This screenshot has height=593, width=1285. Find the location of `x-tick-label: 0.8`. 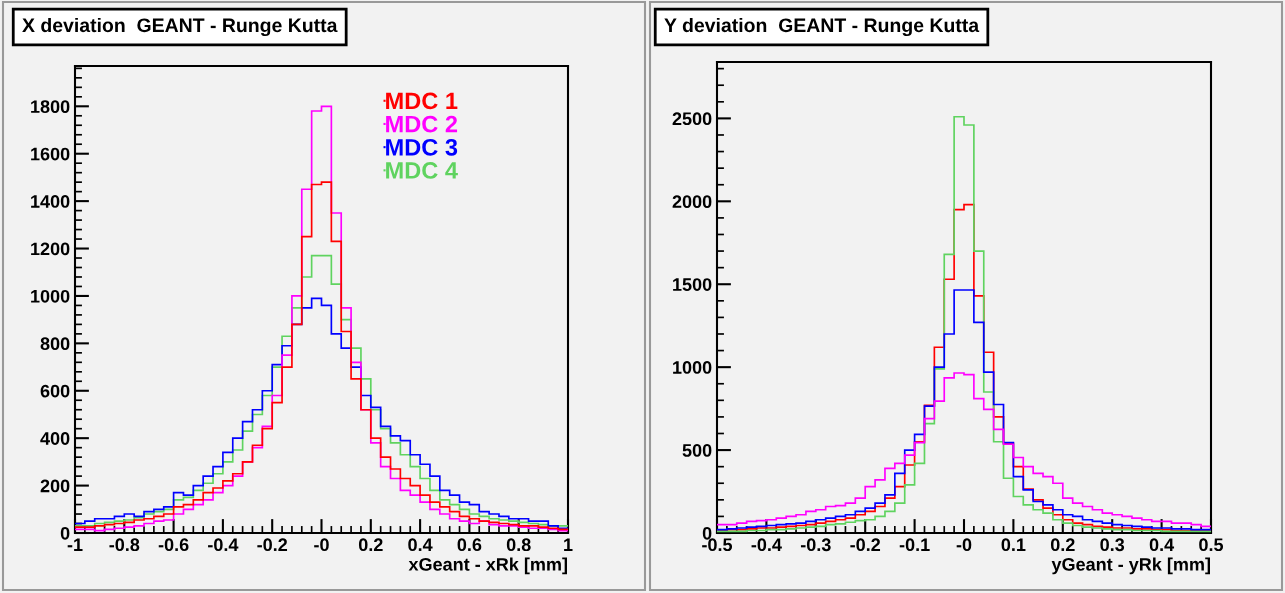

x-tick-label: 0.8 is located at coordinates (518, 545).